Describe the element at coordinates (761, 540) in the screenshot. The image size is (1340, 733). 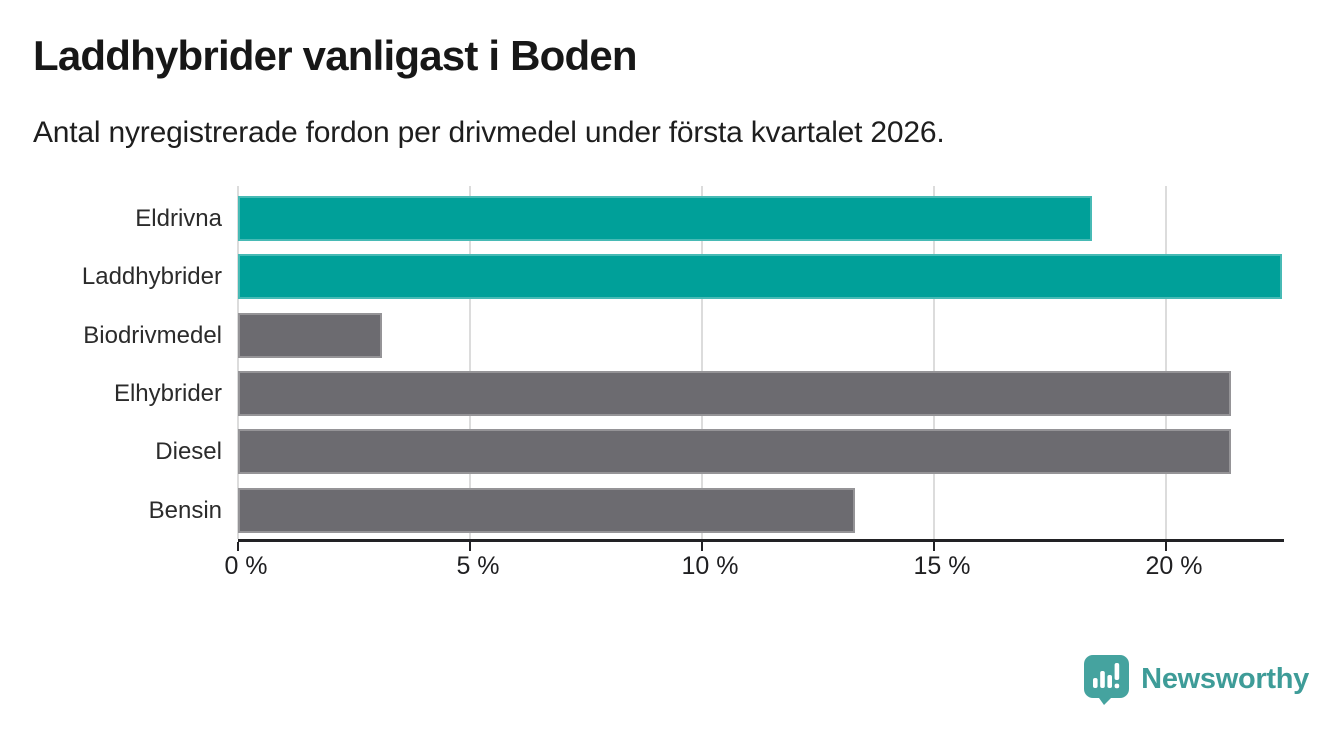
I see `x-axis-line` at that location.